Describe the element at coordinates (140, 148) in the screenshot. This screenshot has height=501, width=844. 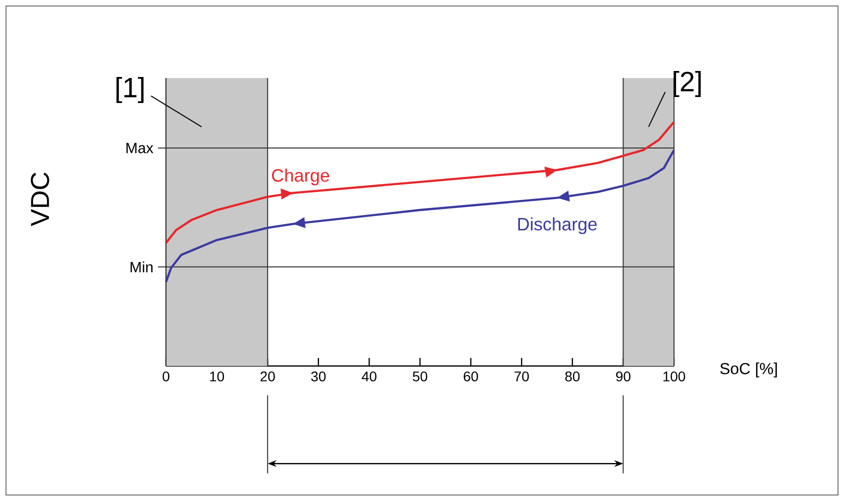
I see `ref-line-label: Max` at that location.